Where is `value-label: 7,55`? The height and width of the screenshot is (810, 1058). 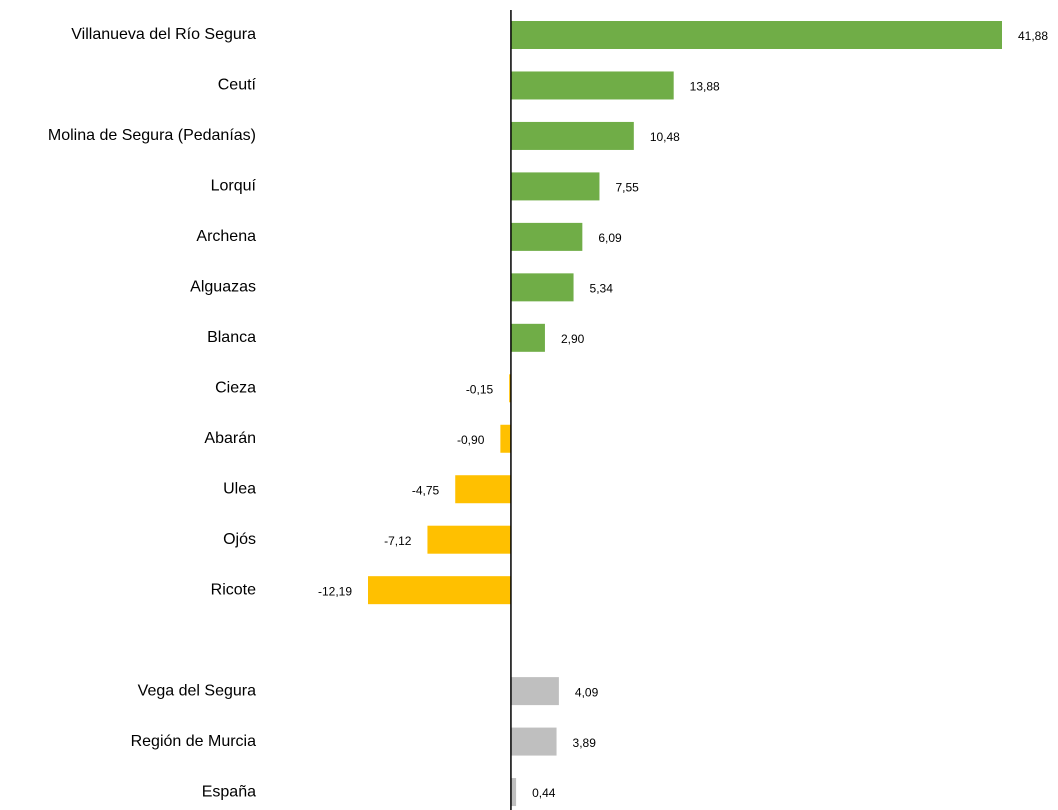 value-label: 7,55 is located at coordinates (627, 188).